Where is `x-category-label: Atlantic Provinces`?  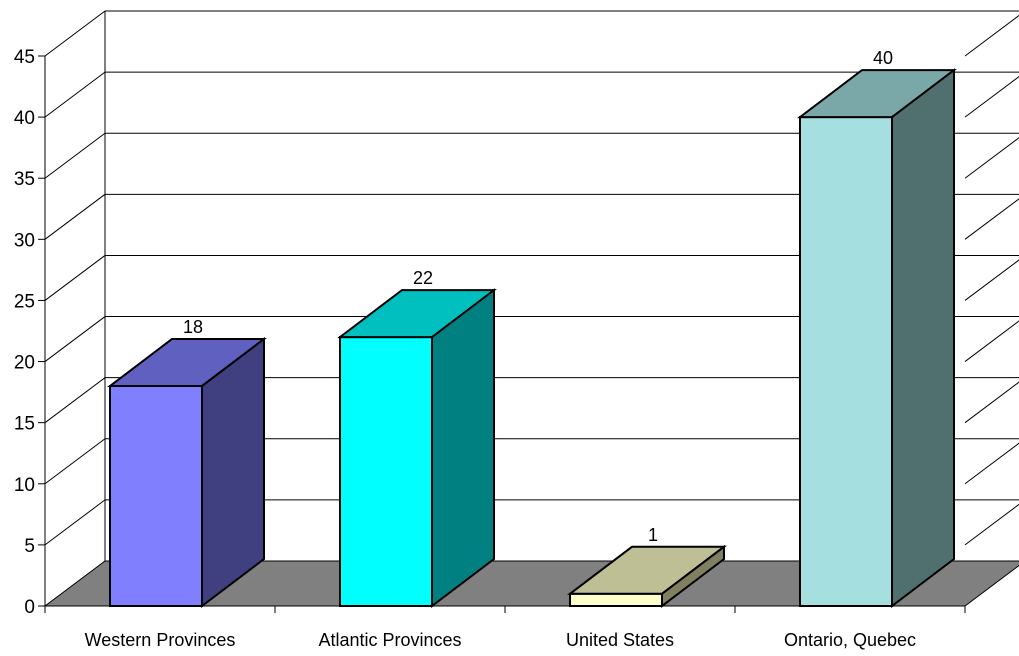
x-category-label: Atlantic Provinces is located at coordinates (389, 640).